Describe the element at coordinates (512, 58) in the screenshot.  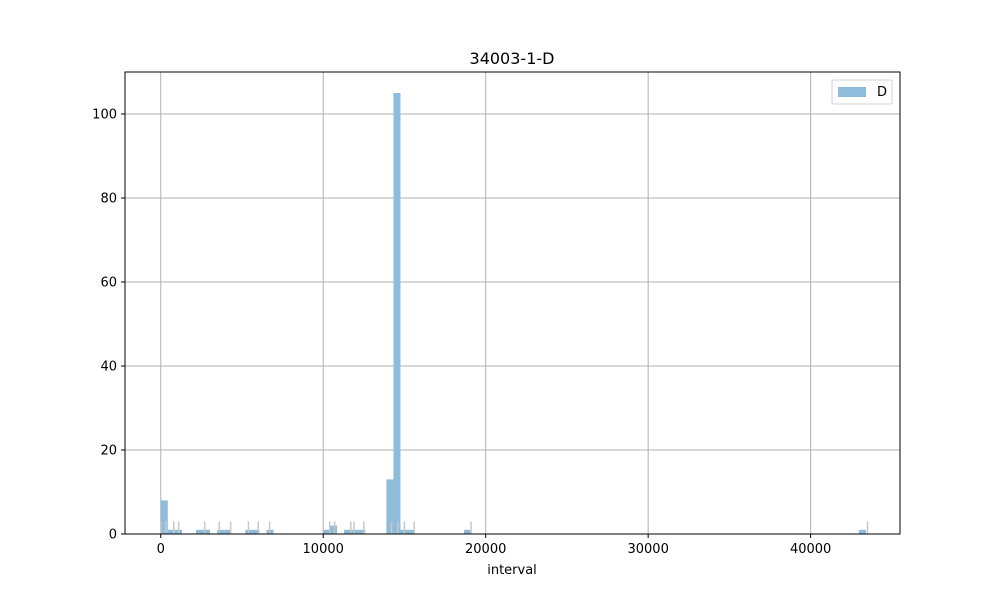
I see `chart-title: 34003-1-D` at that location.